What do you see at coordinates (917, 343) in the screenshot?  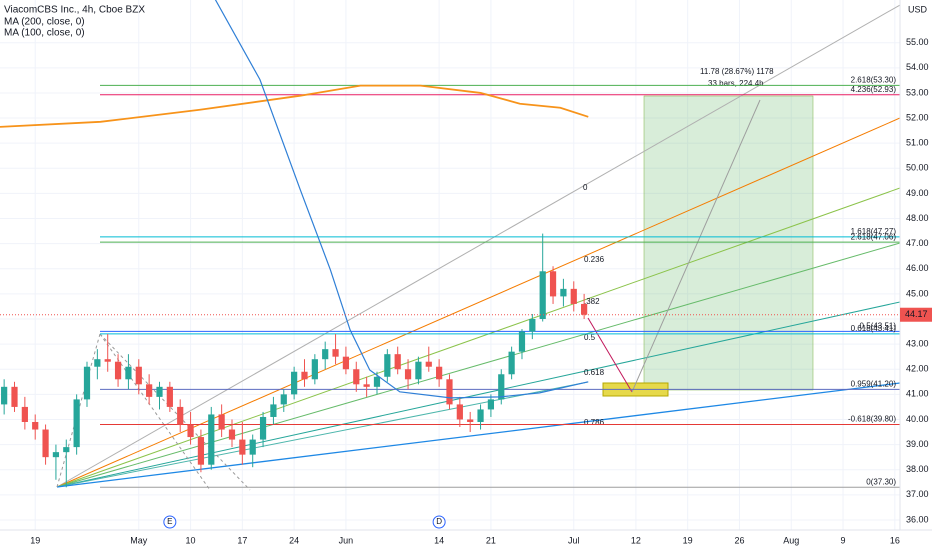 I see `y-tick-label: 43.00` at bounding box center [917, 343].